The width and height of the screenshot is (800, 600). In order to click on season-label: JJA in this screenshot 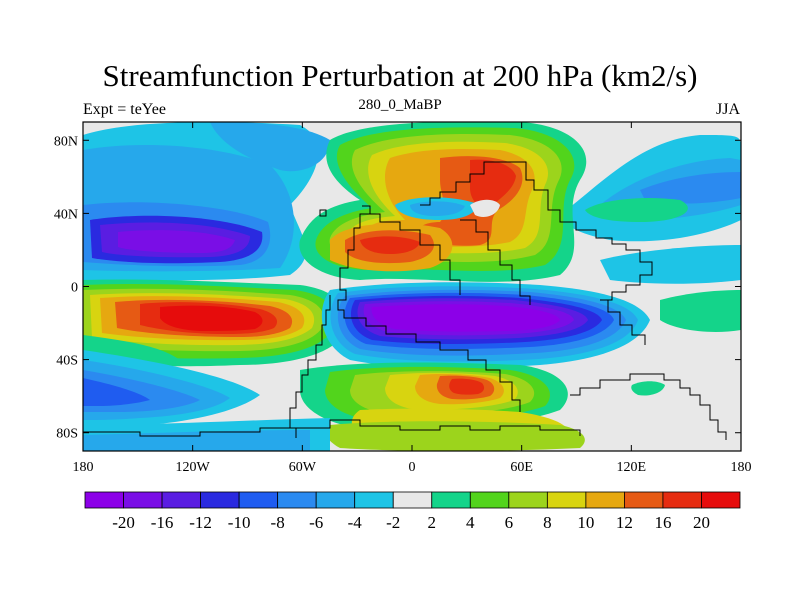, I will do `click(727, 109)`.